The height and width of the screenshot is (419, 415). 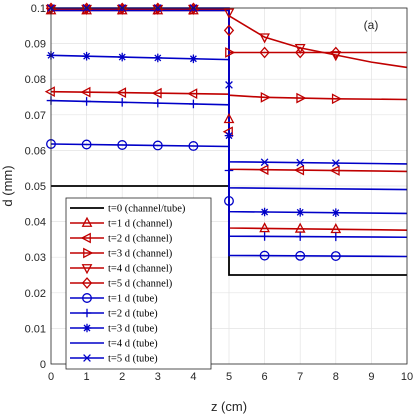 I want to click on legend-entry-label: t=3 d (channel), so click(x=140, y=254).